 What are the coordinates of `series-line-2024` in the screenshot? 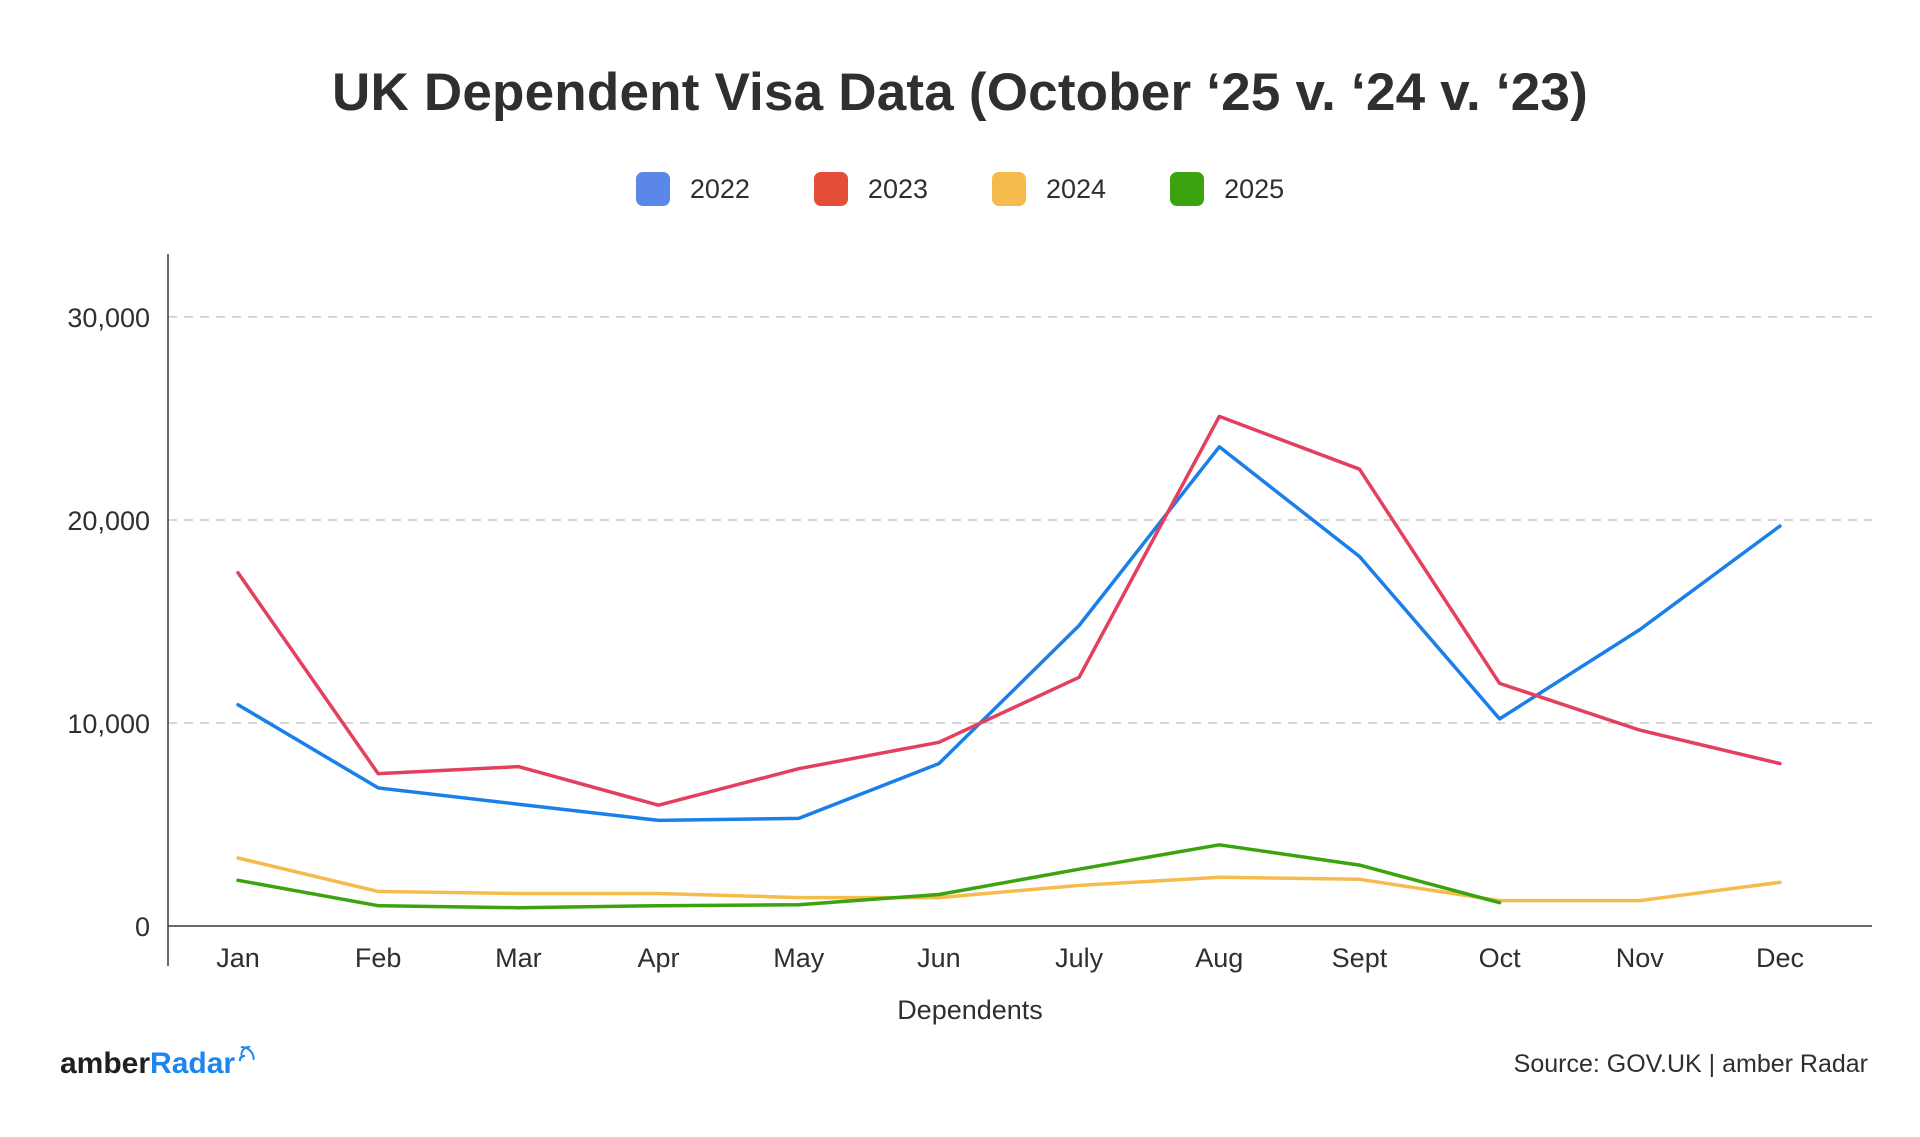 It's located at (1009, 879).